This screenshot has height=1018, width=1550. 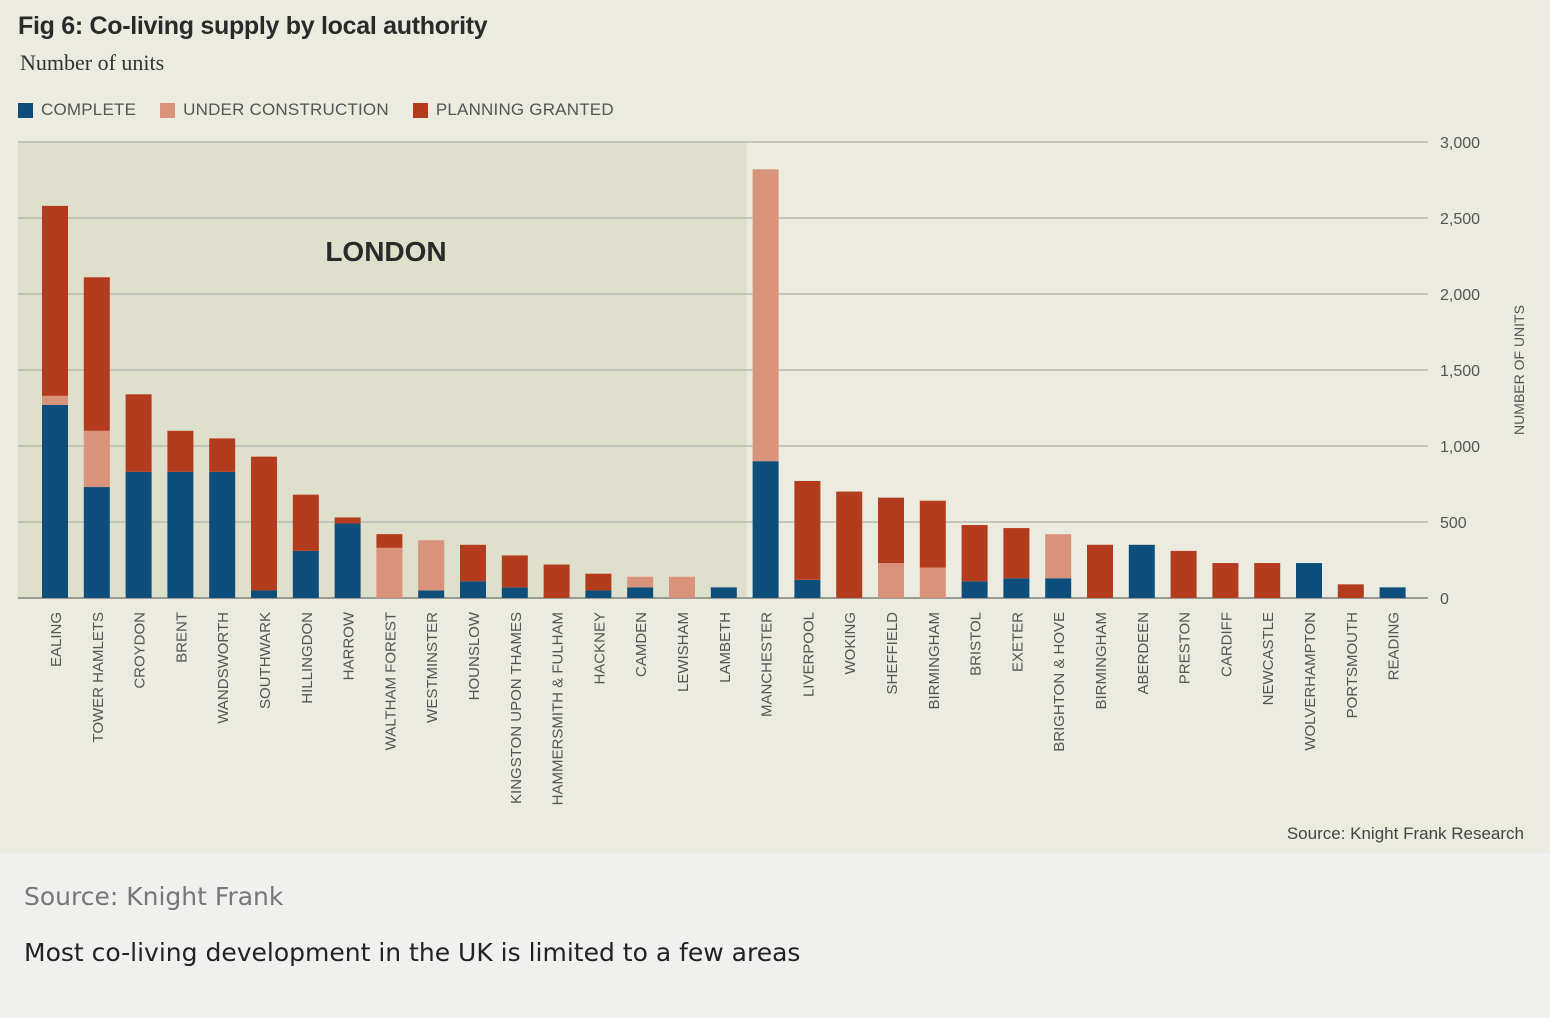 What do you see at coordinates (473, 589) in the screenshot?
I see `bar-complete-hounslow` at bounding box center [473, 589].